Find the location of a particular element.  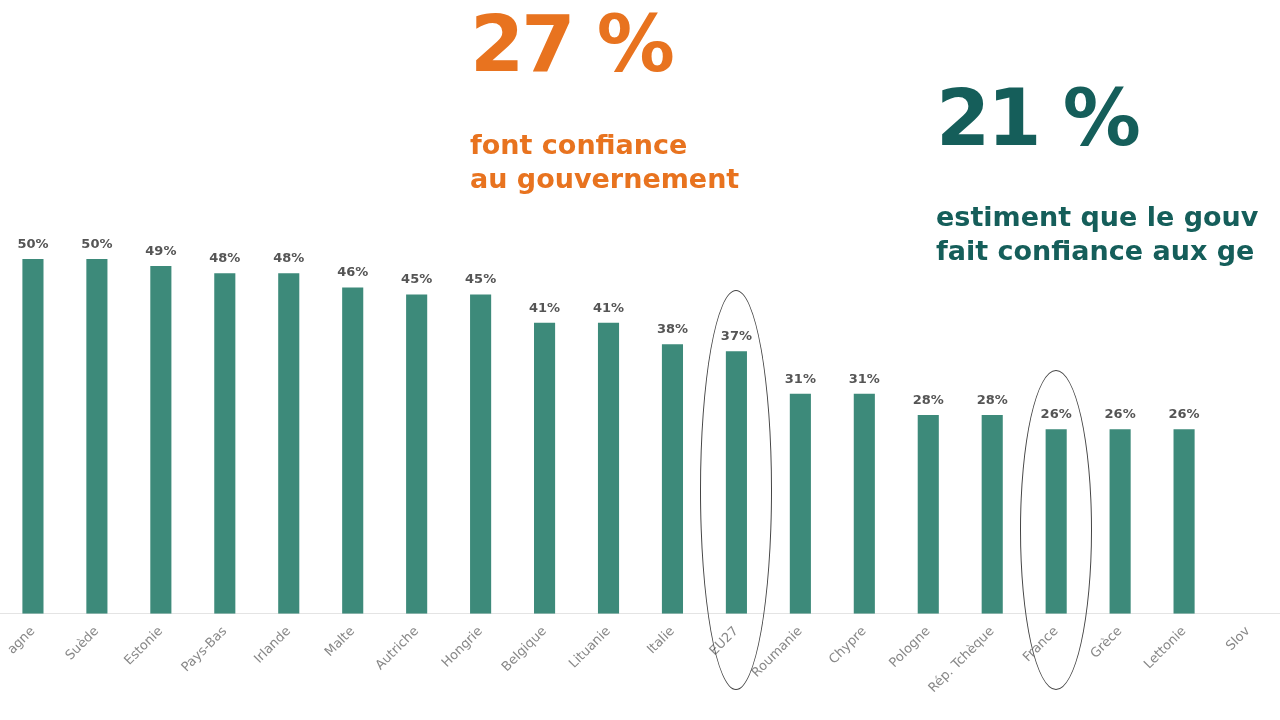

annotation: estiment que le gouv fait confiance aux ge is located at coordinates (1097, 234).